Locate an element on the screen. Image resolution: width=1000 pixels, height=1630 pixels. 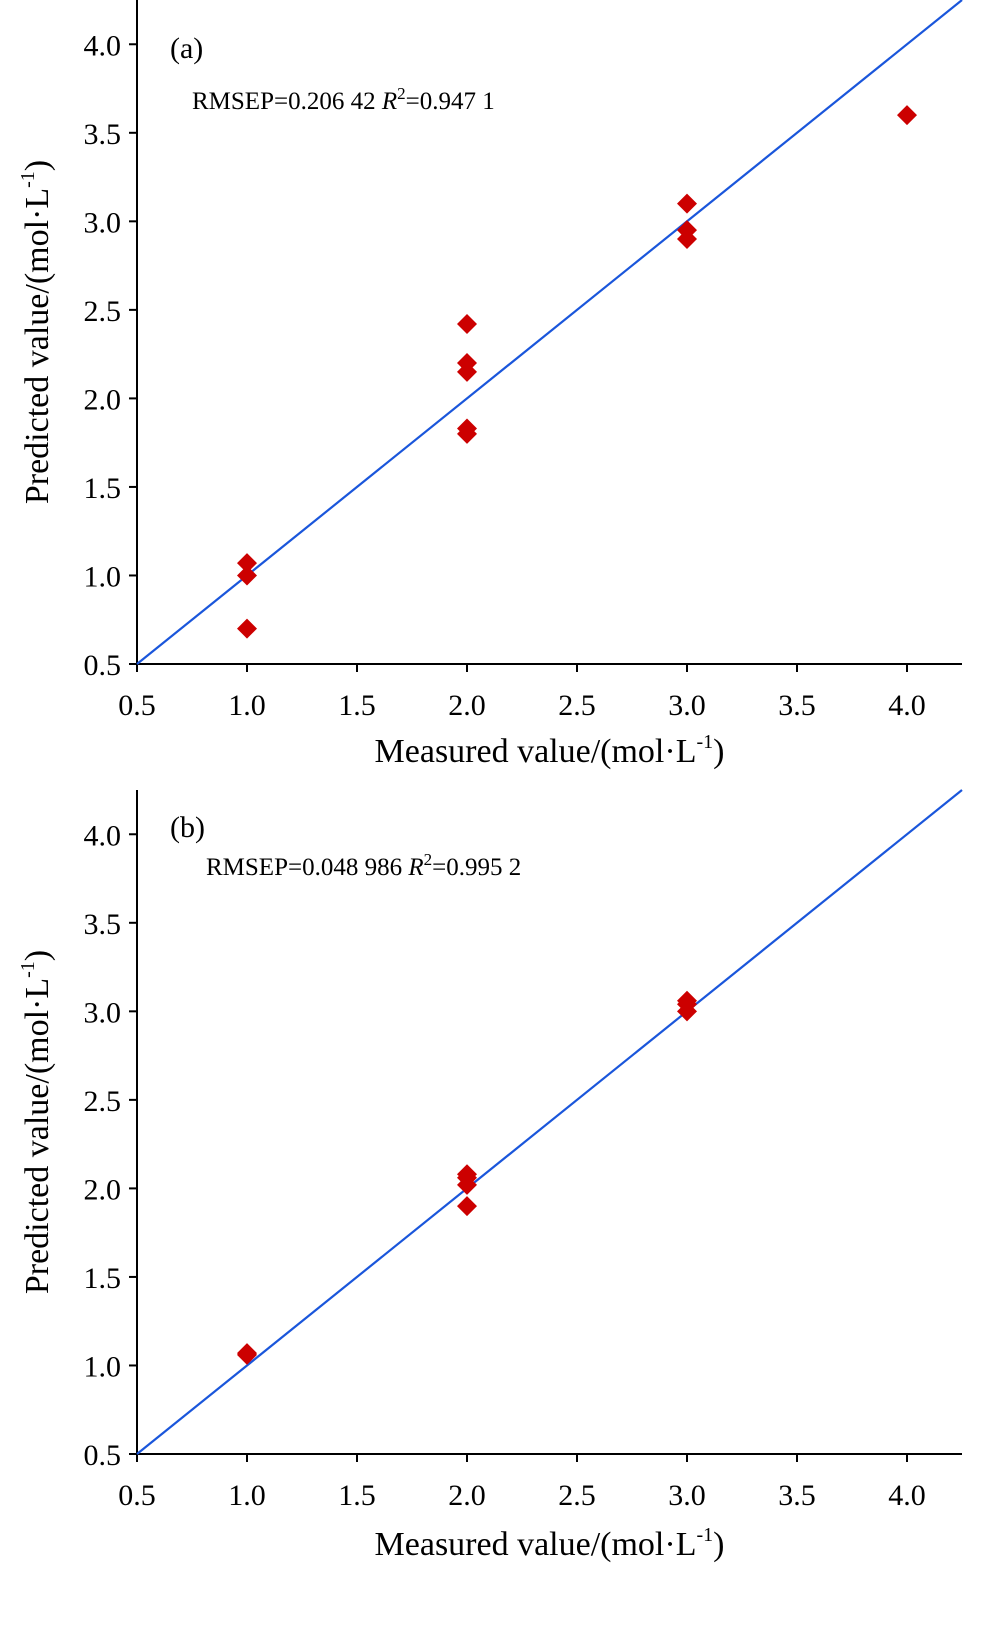
stats-annotation: RMSEP=0.206 42 R2=0.947 1 is located at coordinates (343, 99).